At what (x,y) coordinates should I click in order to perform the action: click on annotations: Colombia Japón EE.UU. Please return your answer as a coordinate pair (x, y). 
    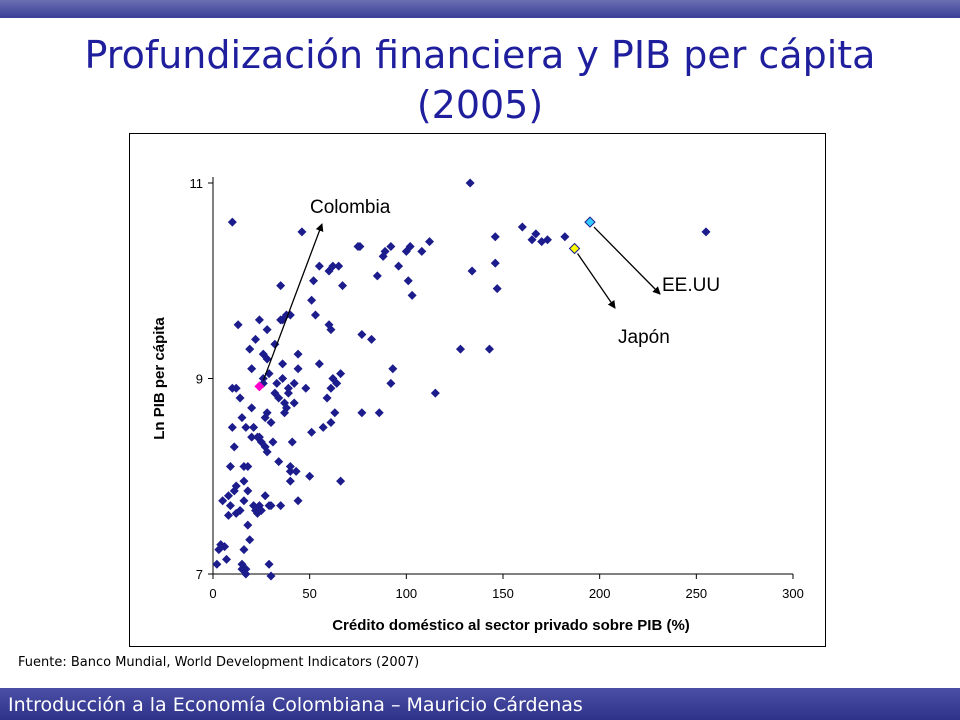
    Looking at the image, I should click on (487, 294).